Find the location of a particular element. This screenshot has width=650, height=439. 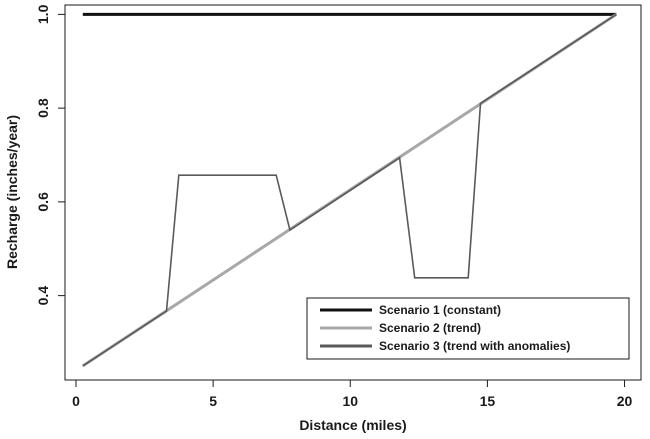

x-tick-label: 0 is located at coordinates (76, 401).